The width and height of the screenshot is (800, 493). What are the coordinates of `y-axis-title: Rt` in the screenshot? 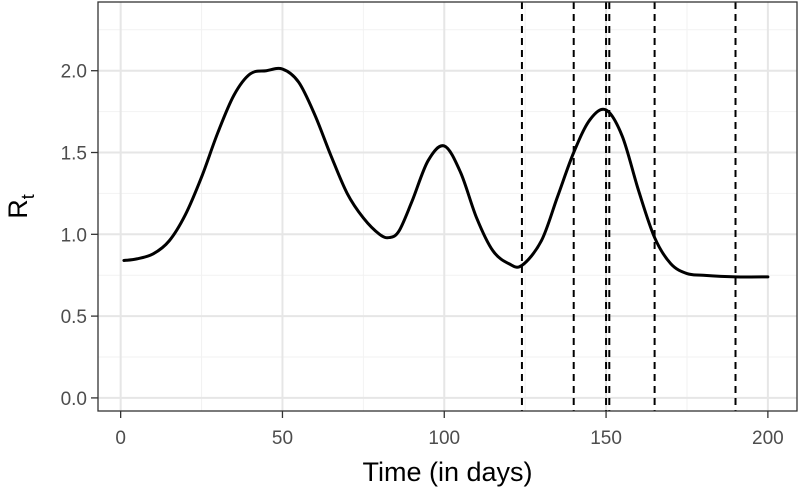 It's located at (20, 206).